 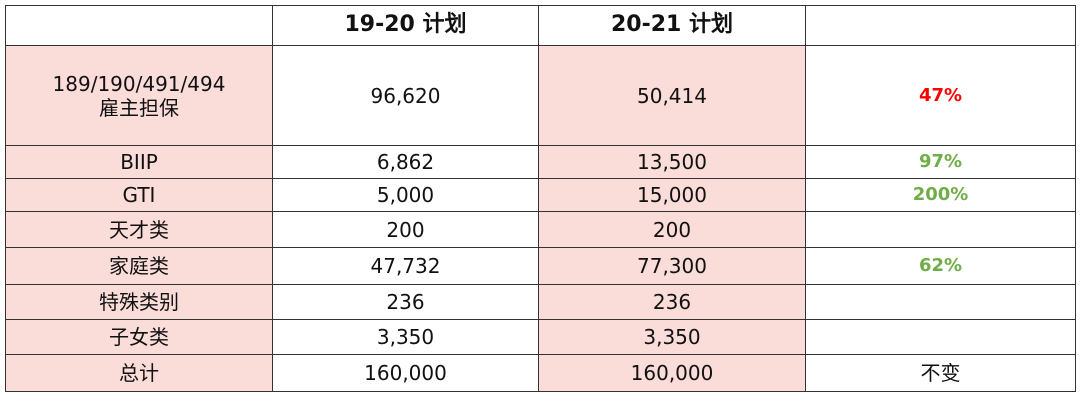 I want to click on data-row: 天才类 200 200, so click(x=540, y=229).